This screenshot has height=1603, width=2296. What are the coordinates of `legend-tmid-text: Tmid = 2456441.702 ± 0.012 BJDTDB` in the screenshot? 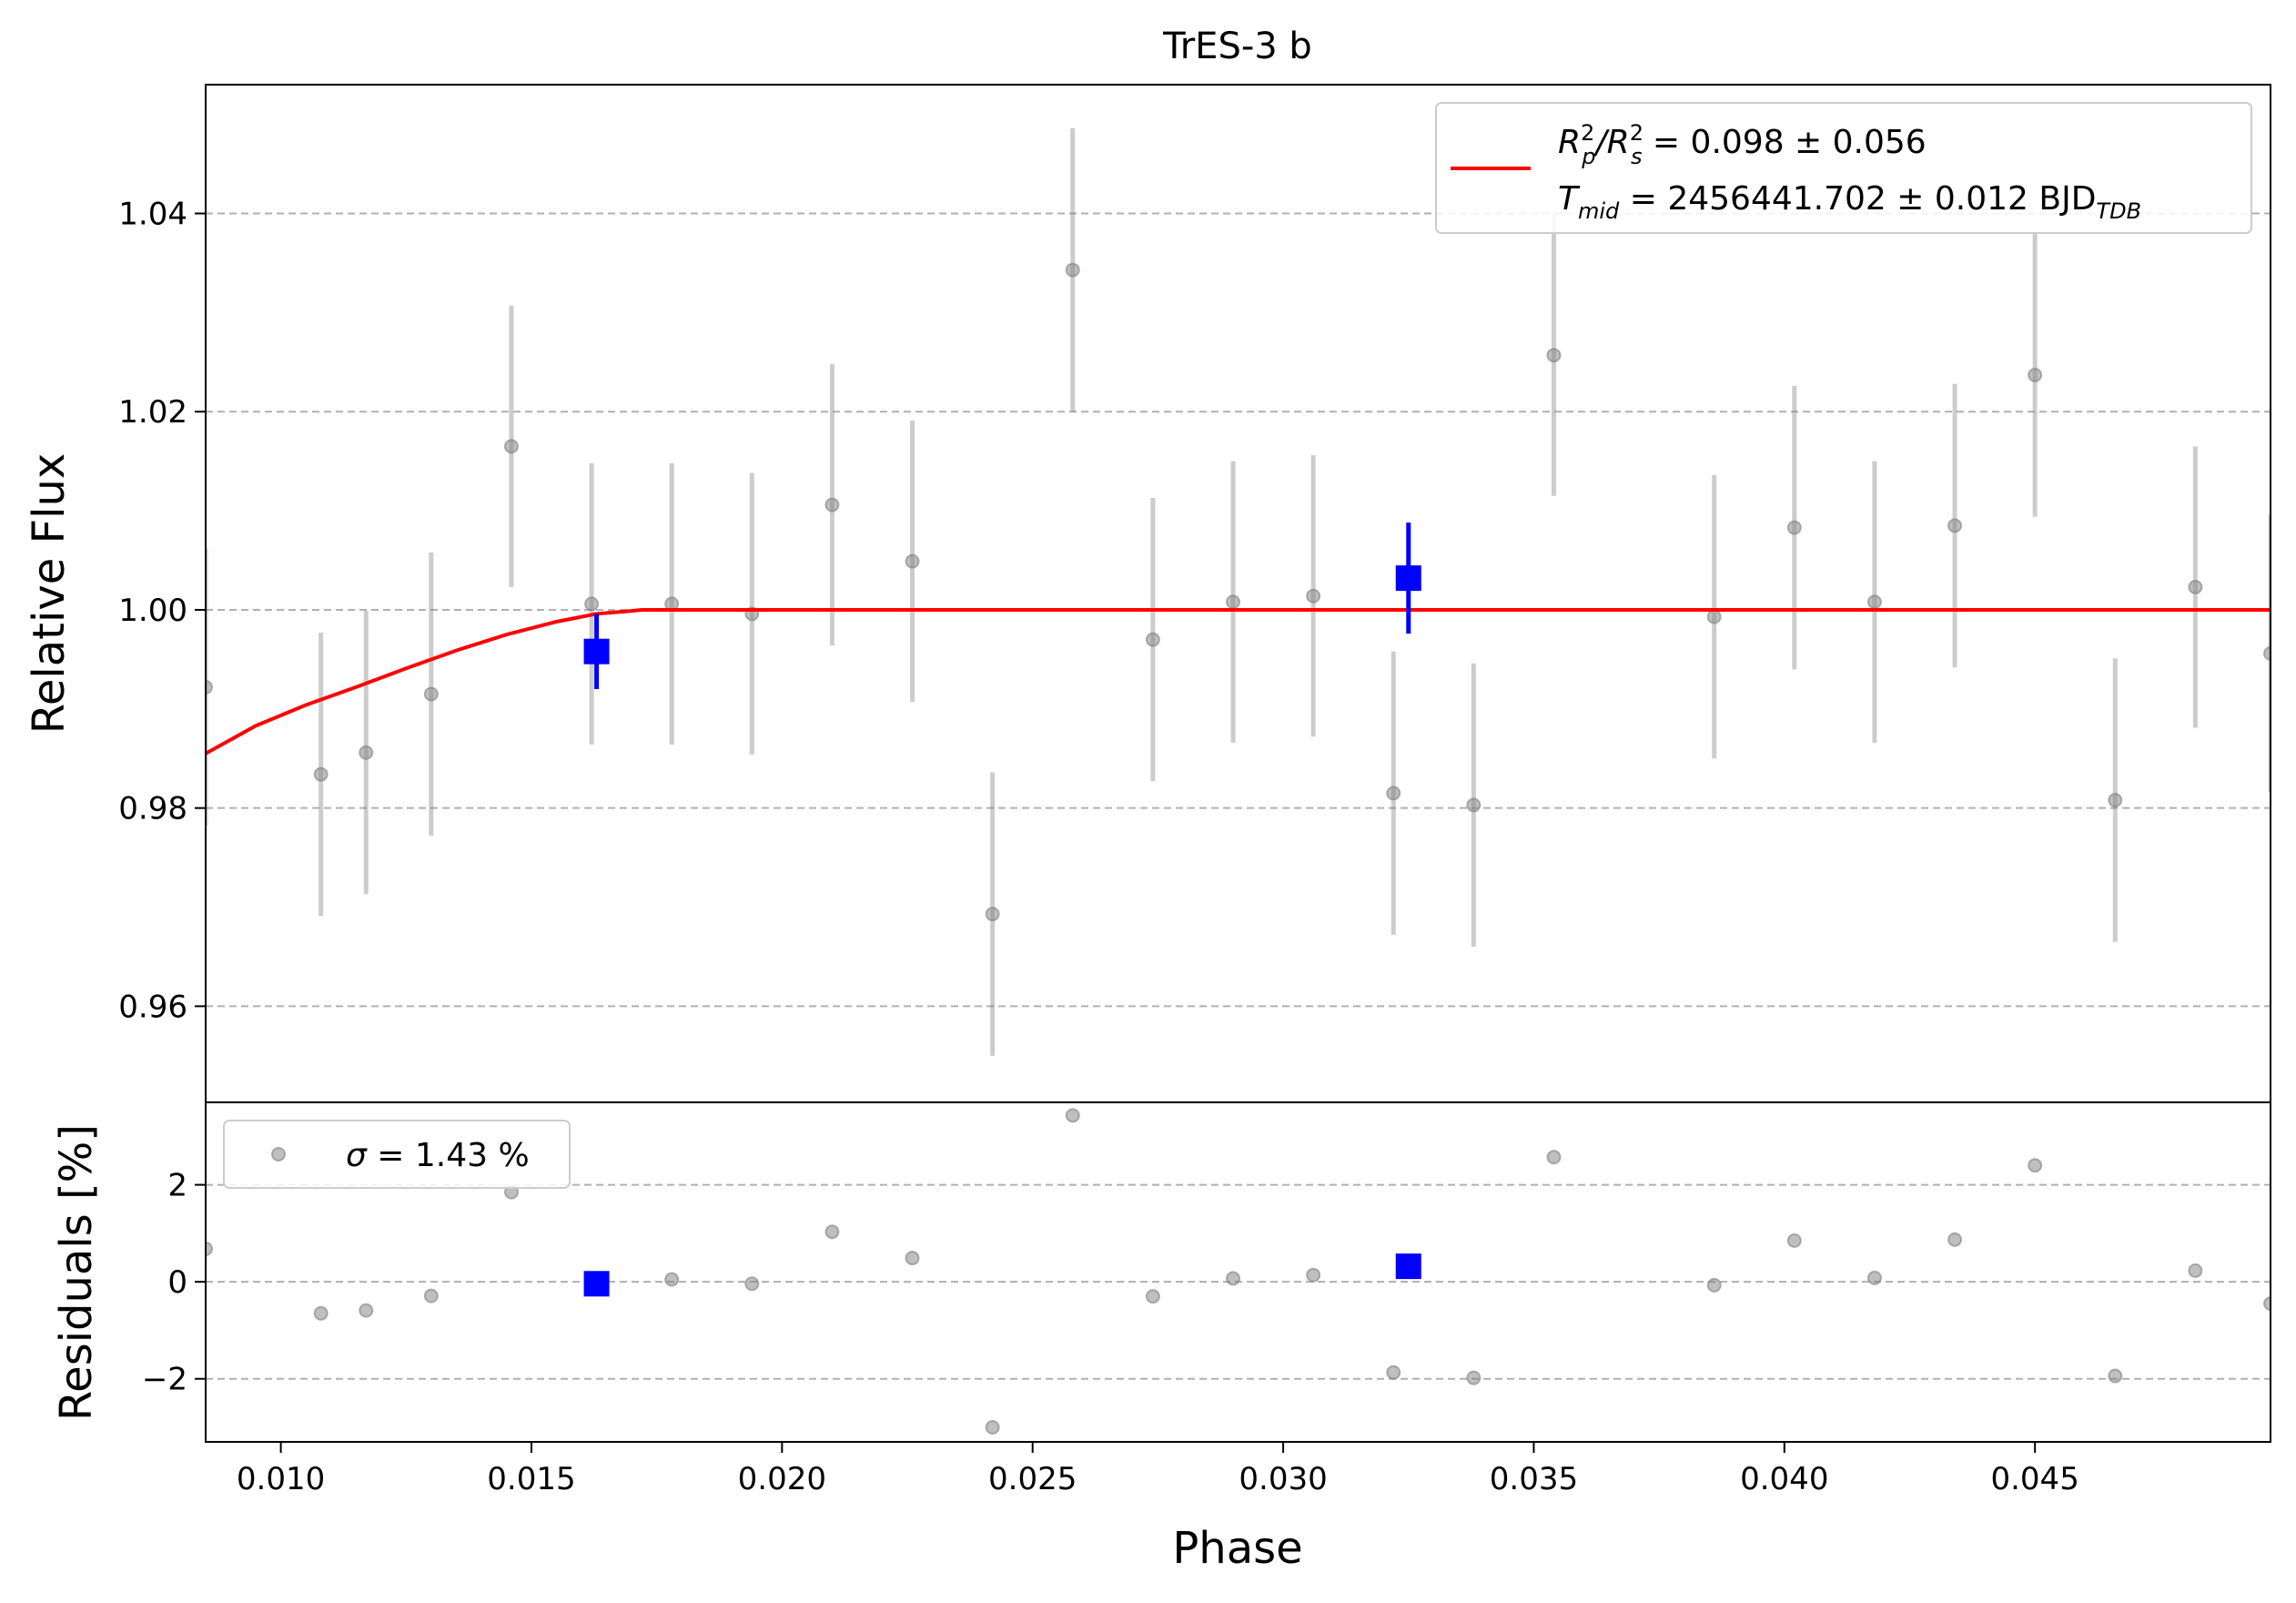 It's located at (1850, 202).